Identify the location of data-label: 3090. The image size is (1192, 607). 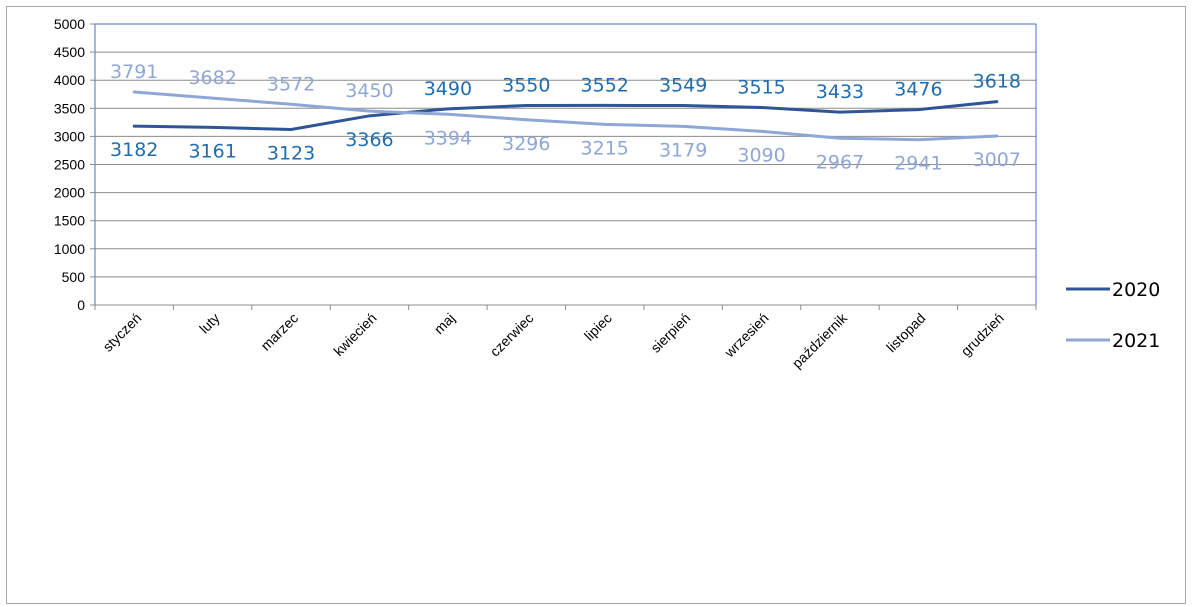
(761, 155).